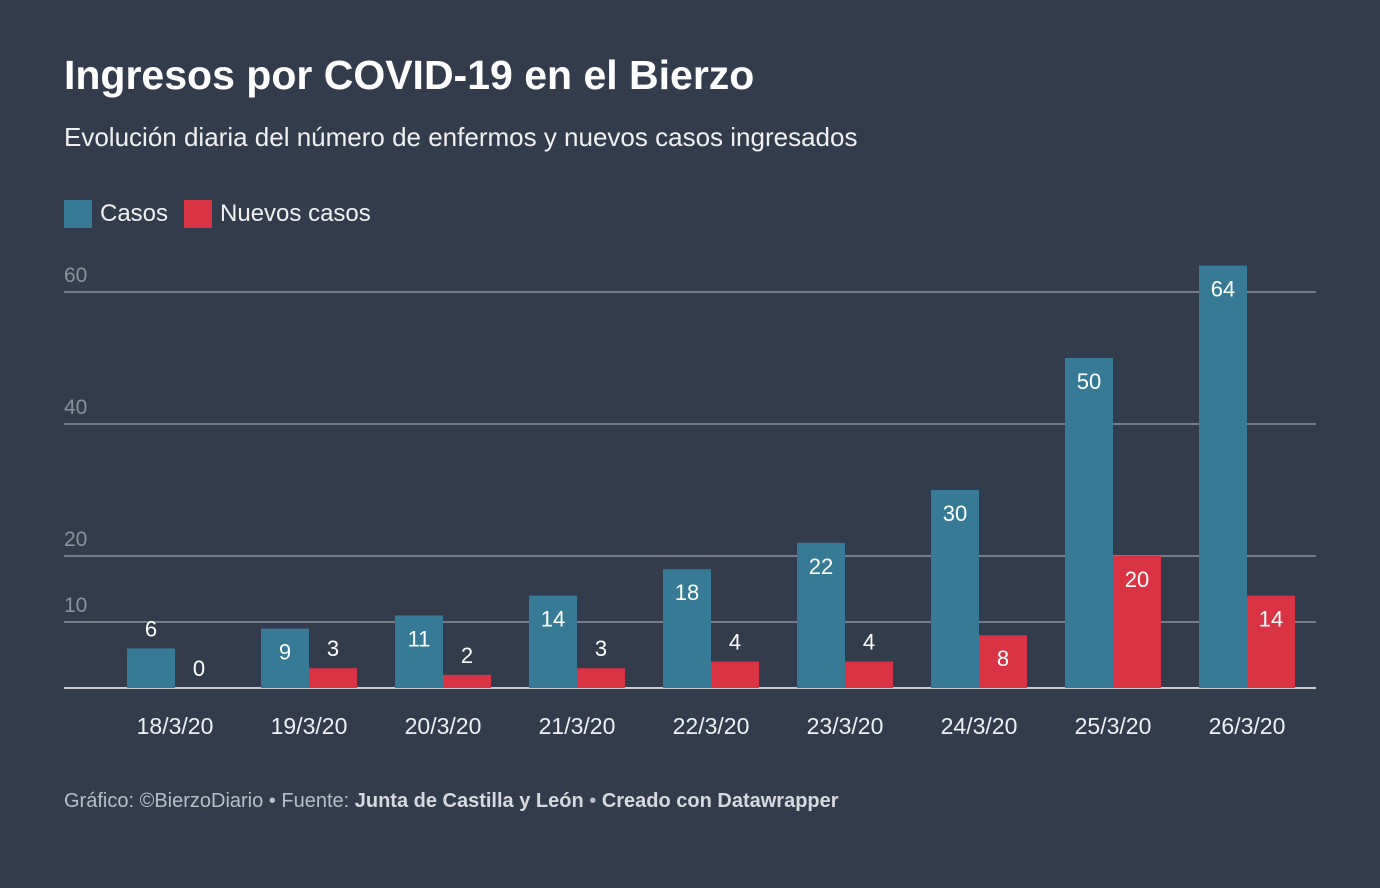  I want to click on value-label-casos-23/3/20: 22, so click(821, 566).